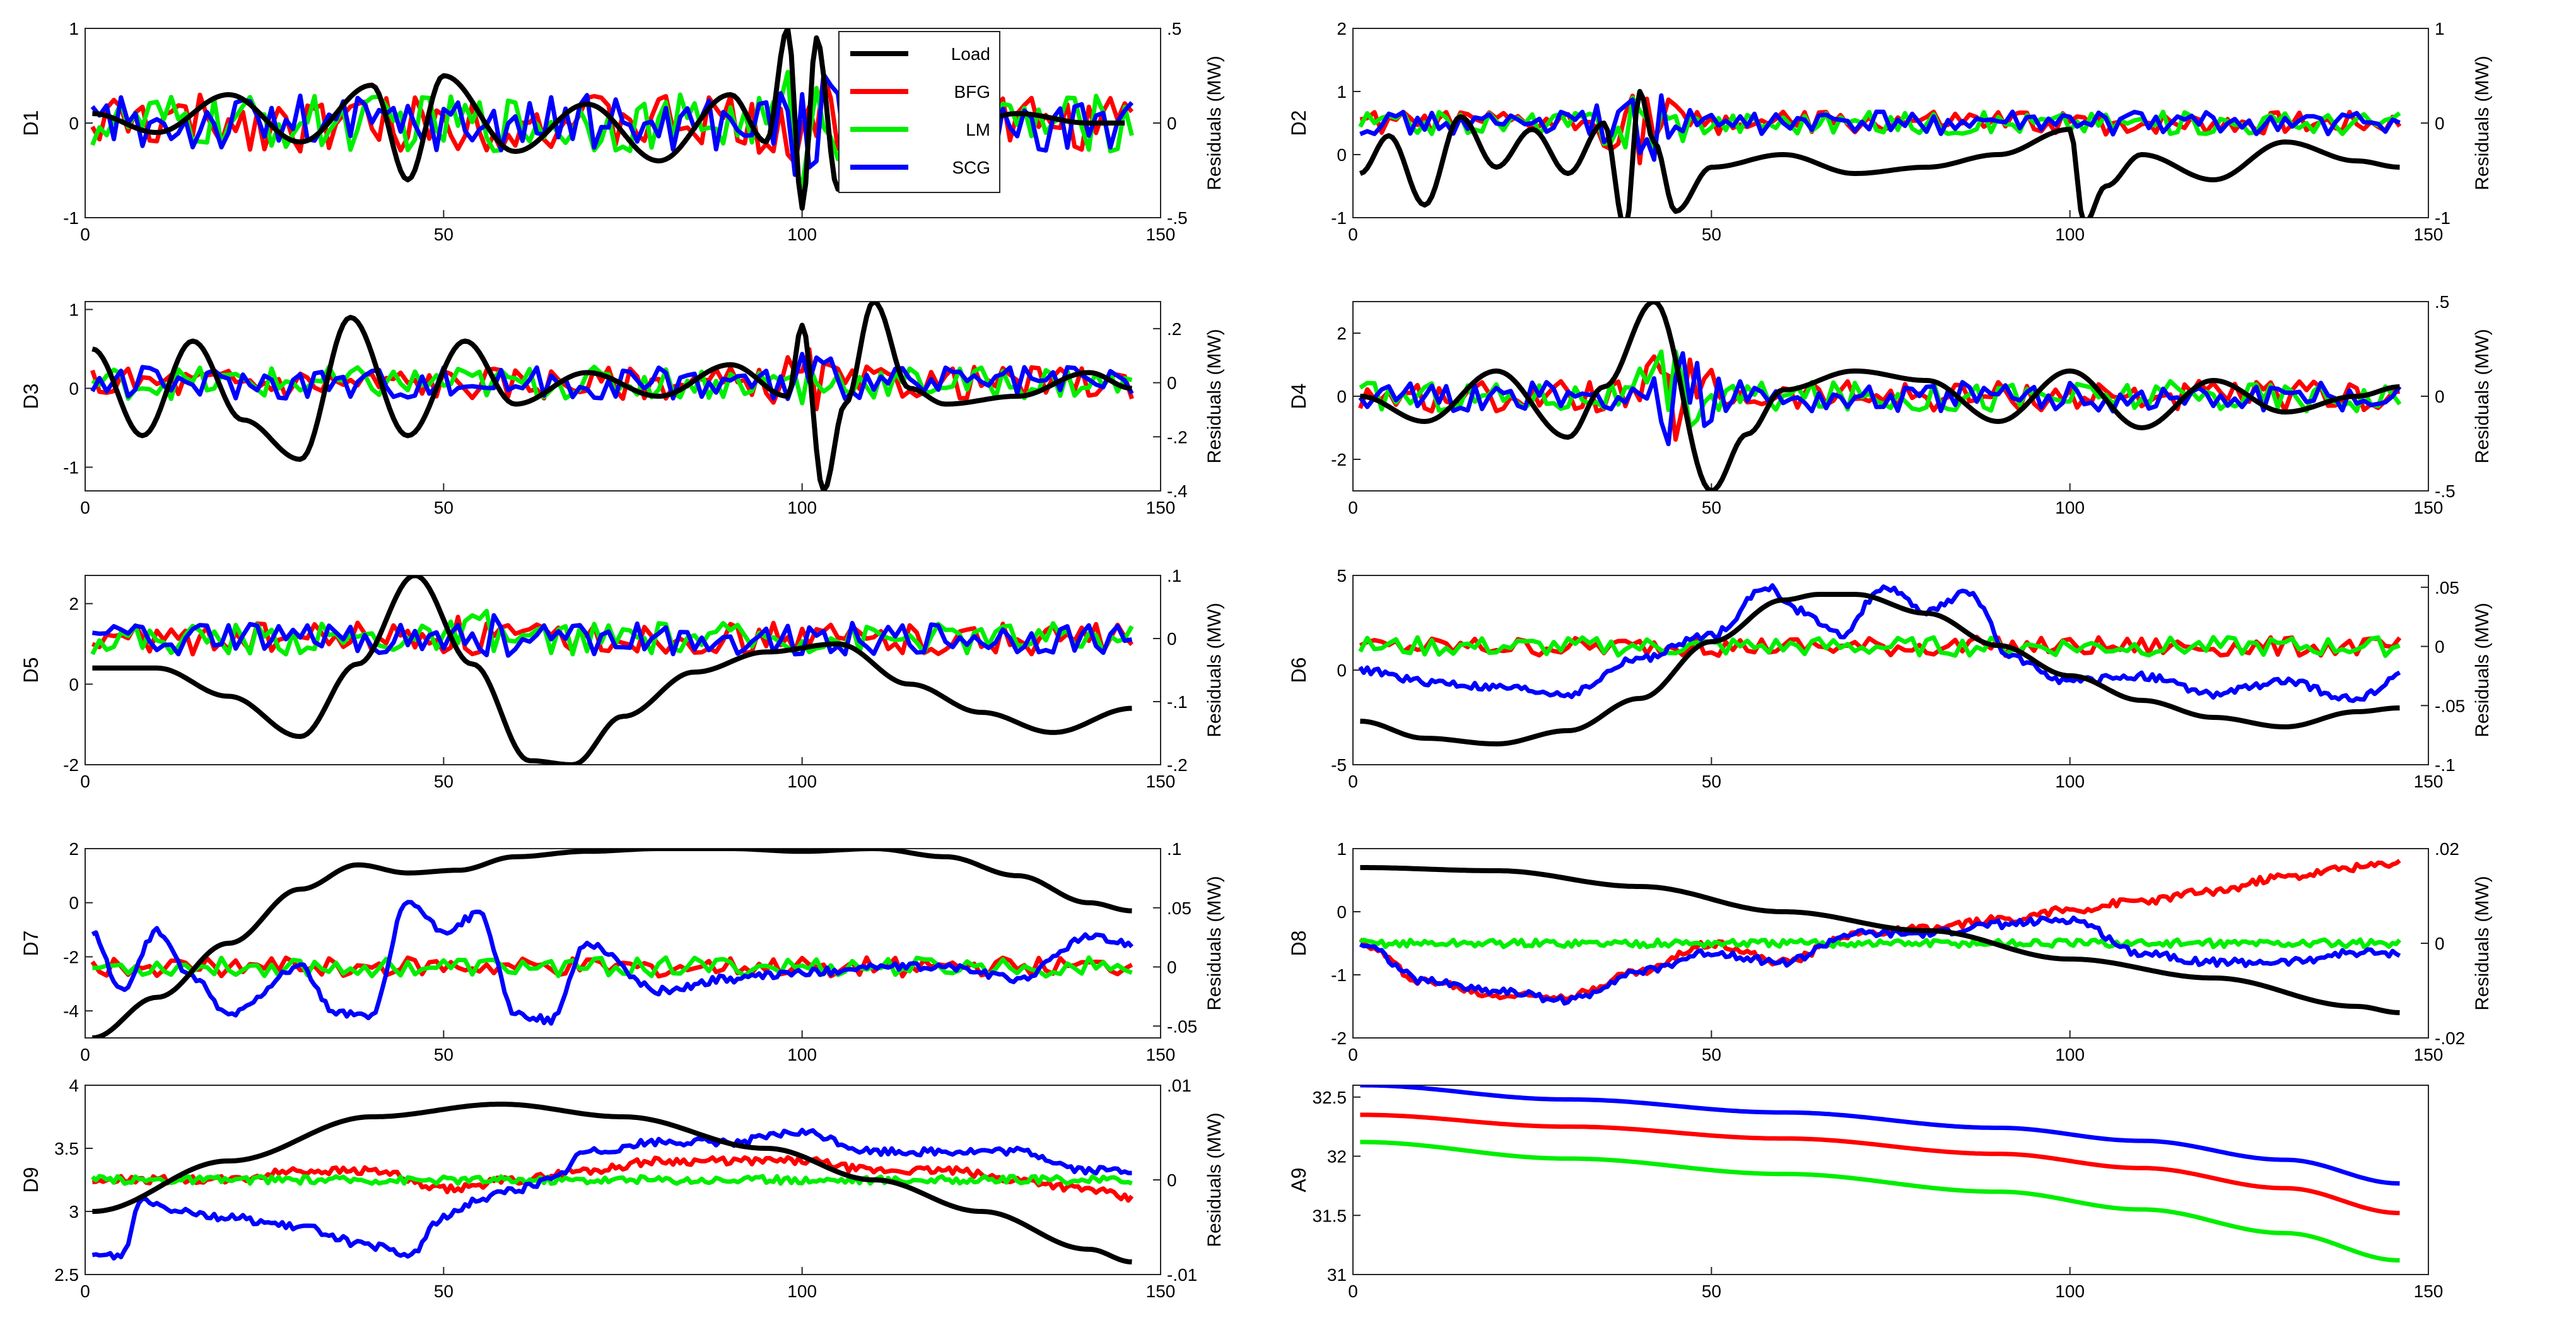  Describe the element at coordinates (1330, 1097) in the screenshot. I see `y-tick-label: 32.5` at that location.